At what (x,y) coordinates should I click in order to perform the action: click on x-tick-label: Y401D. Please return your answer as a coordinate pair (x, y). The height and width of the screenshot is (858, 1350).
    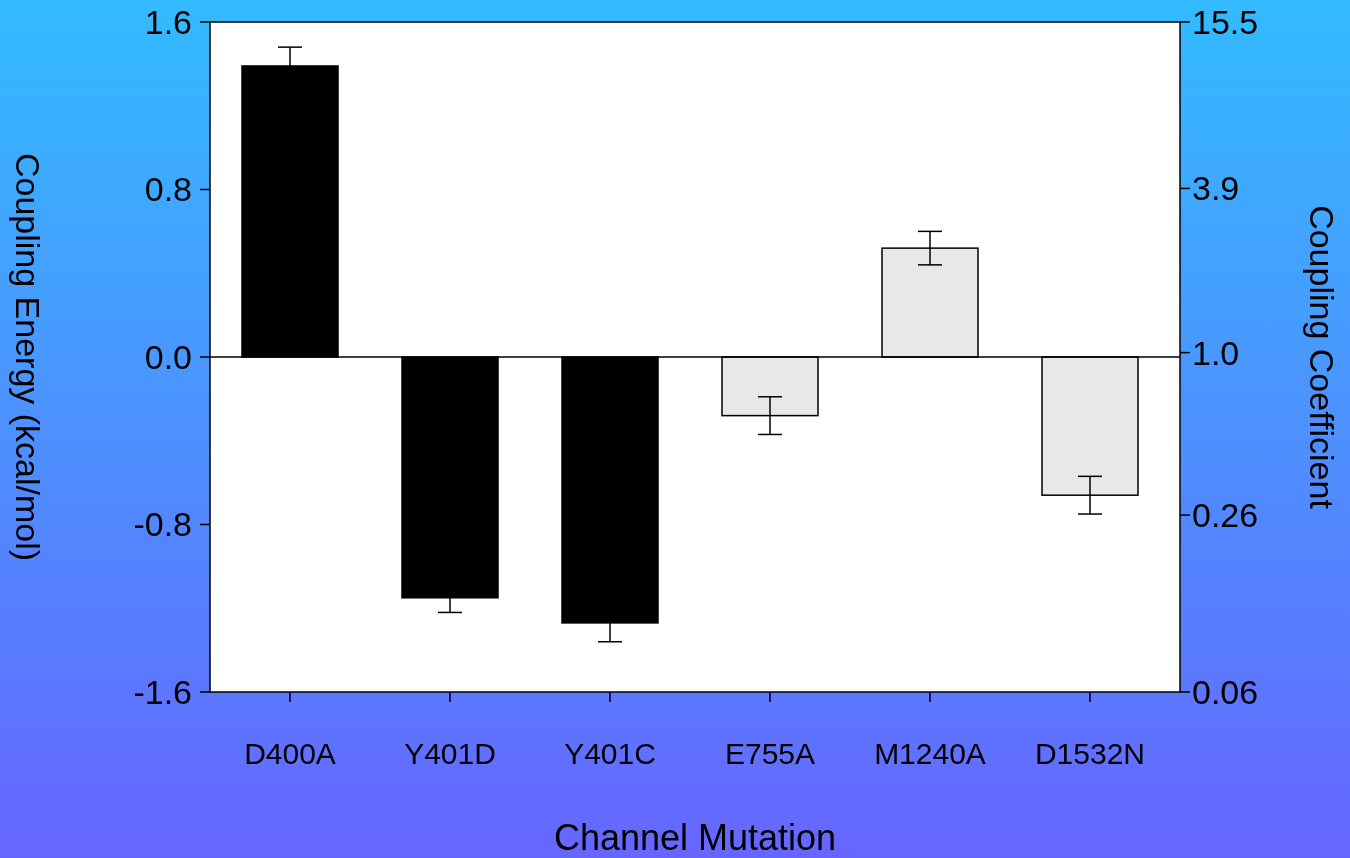
    Looking at the image, I should click on (450, 753).